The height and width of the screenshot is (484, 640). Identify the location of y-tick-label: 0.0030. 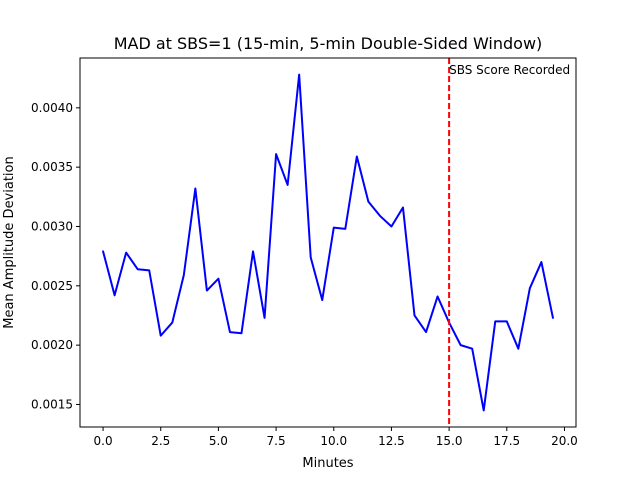
(52, 226).